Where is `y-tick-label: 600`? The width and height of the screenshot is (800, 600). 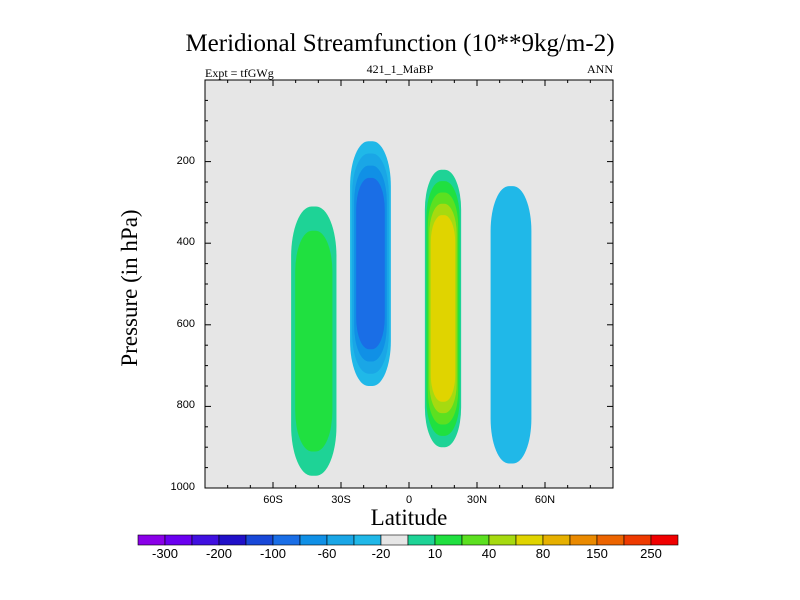
y-tick-label: 600 is located at coordinates (185, 323).